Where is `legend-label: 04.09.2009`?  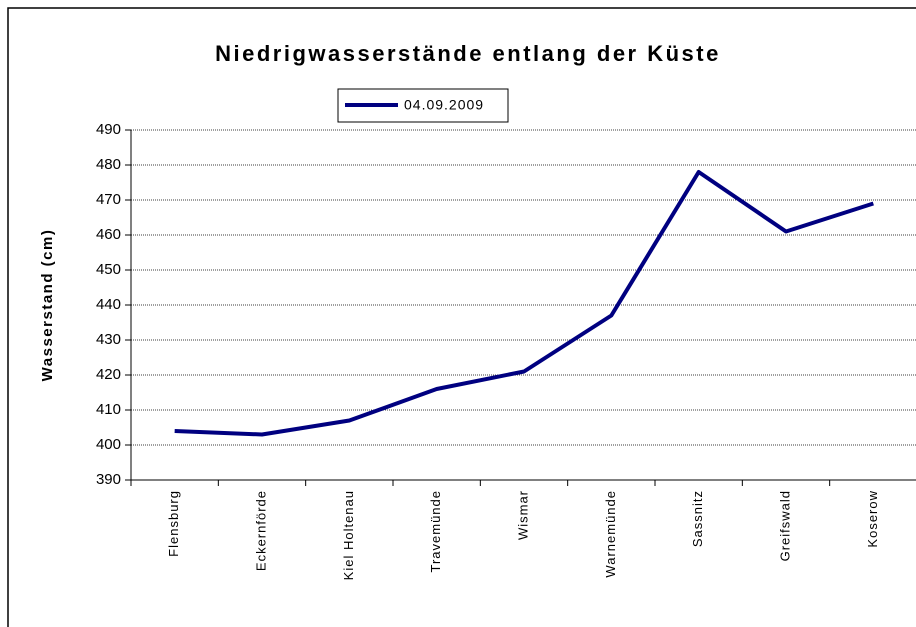 legend-label: 04.09.2009 is located at coordinates (444, 105).